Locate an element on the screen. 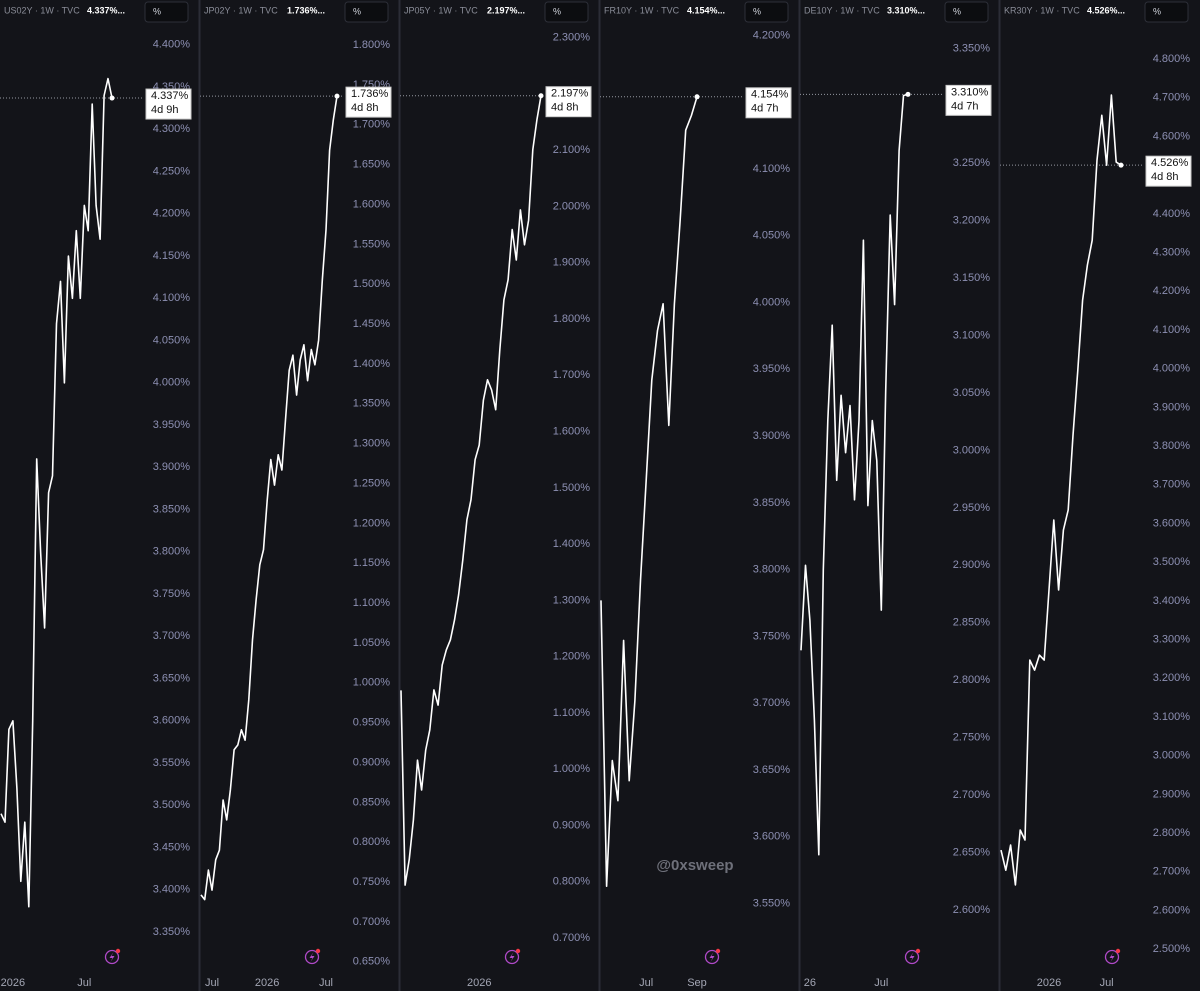 This screenshot has width=1200, height=991. y-tick-label: 1.550% is located at coordinates (372, 244).